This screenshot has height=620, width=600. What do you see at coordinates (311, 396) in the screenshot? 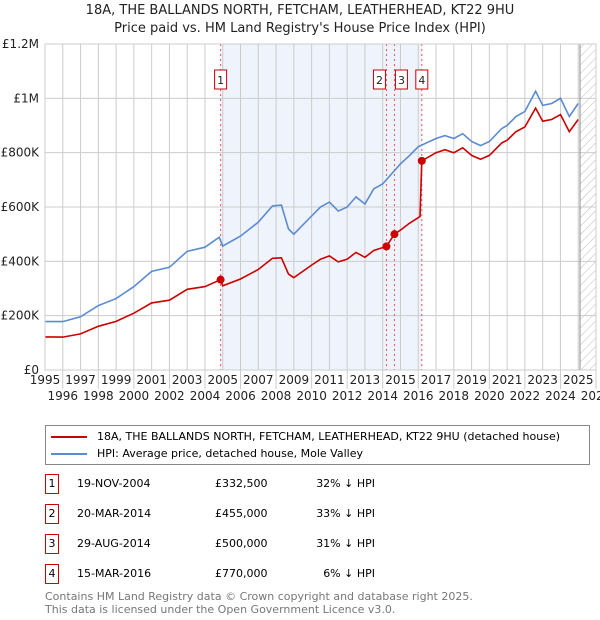
I see `x-tick-label: 2010` at bounding box center [311, 396].